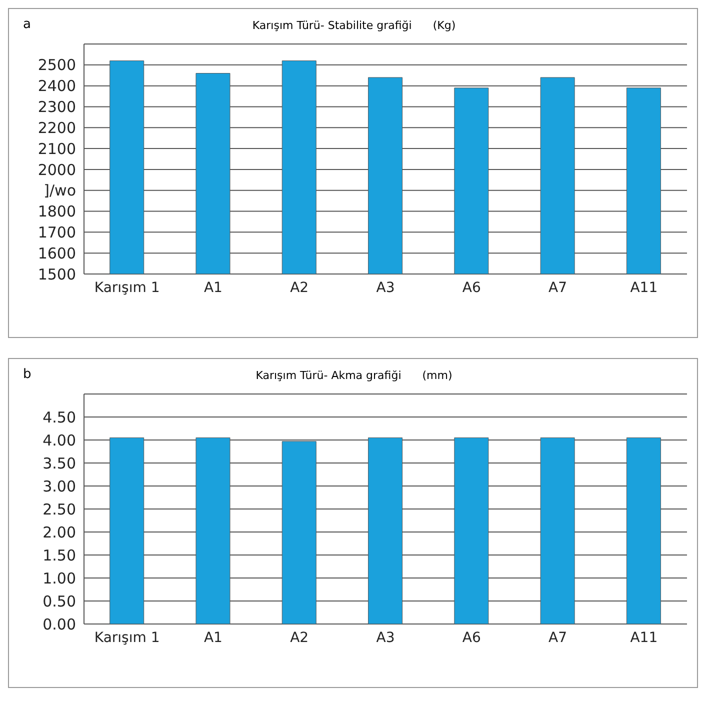 This screenshot has height=703, width=704. I want to click on y-tick-label: 1500, so click(57, 274).